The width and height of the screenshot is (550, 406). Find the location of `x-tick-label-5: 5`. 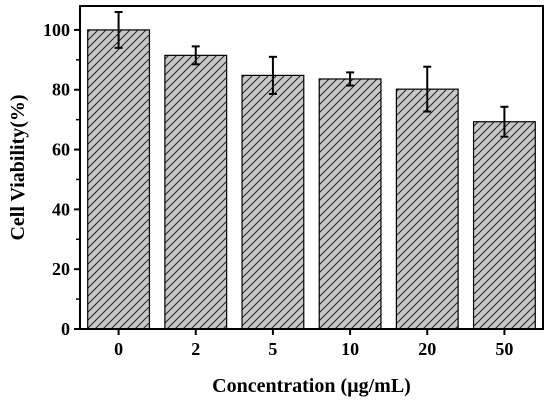

x-tick-label-5: 5 is located at coordinates (272, 349).